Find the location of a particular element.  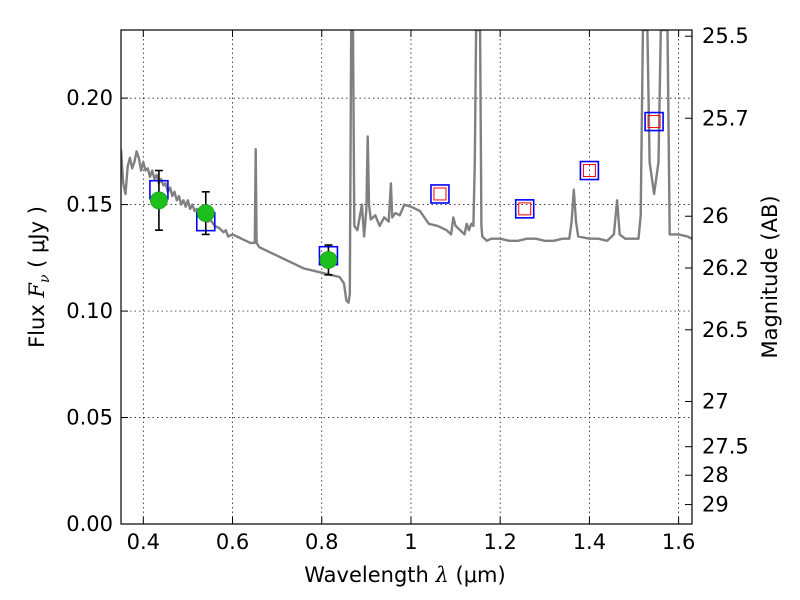

y2-tick-label: 27.5 is located at coordinates (725, 447).